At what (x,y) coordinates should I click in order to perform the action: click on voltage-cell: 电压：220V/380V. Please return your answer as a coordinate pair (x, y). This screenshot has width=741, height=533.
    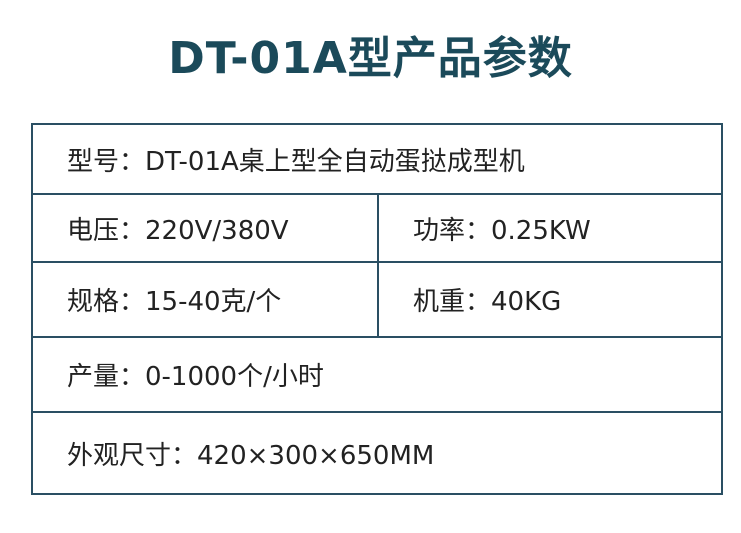
    Looking at the image, I should click on (206, 228).